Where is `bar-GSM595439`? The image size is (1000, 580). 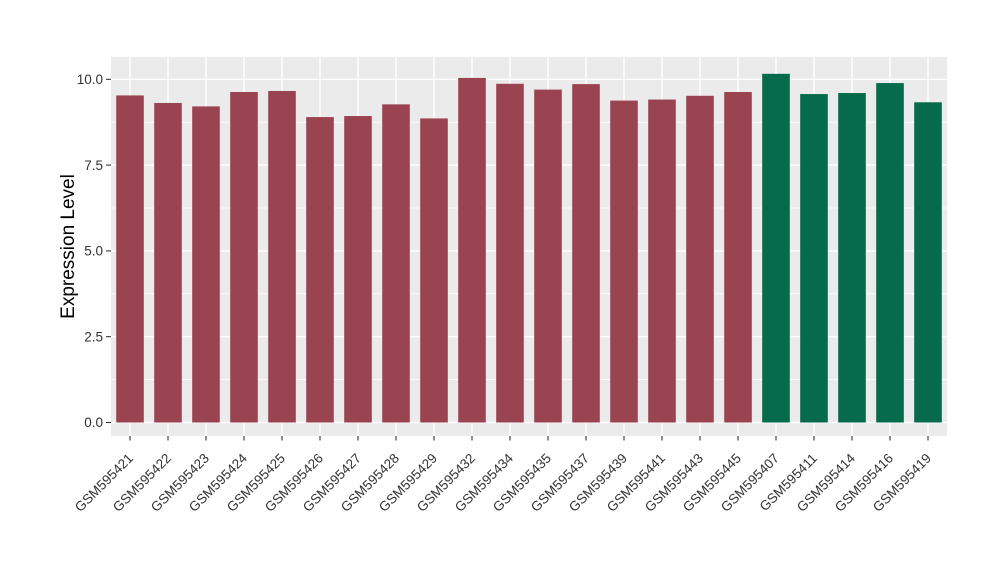 bar-GSM595439 is located at coordinates (624, 261).